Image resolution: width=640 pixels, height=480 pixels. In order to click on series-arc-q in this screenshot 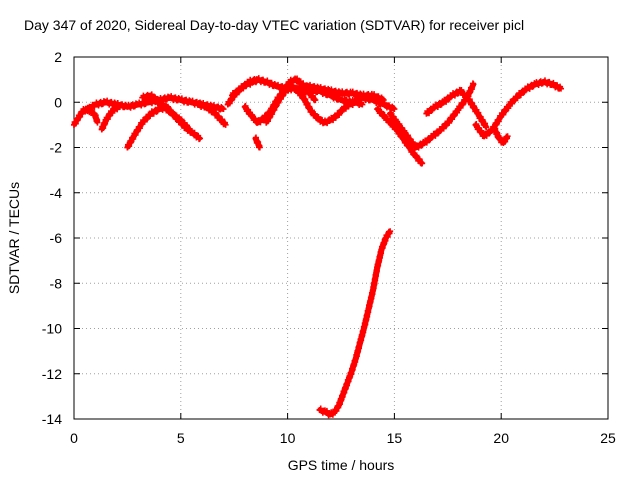, I will do `click(518, 108)`.